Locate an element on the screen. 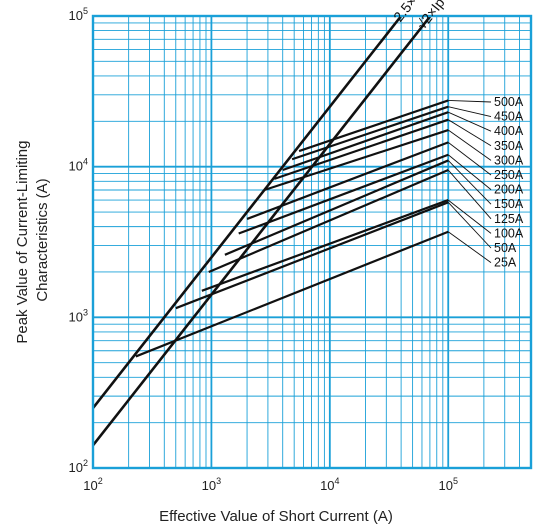 The image size is (546, 531). y-tick-label: 10³ is located at coordinates (78, 315).